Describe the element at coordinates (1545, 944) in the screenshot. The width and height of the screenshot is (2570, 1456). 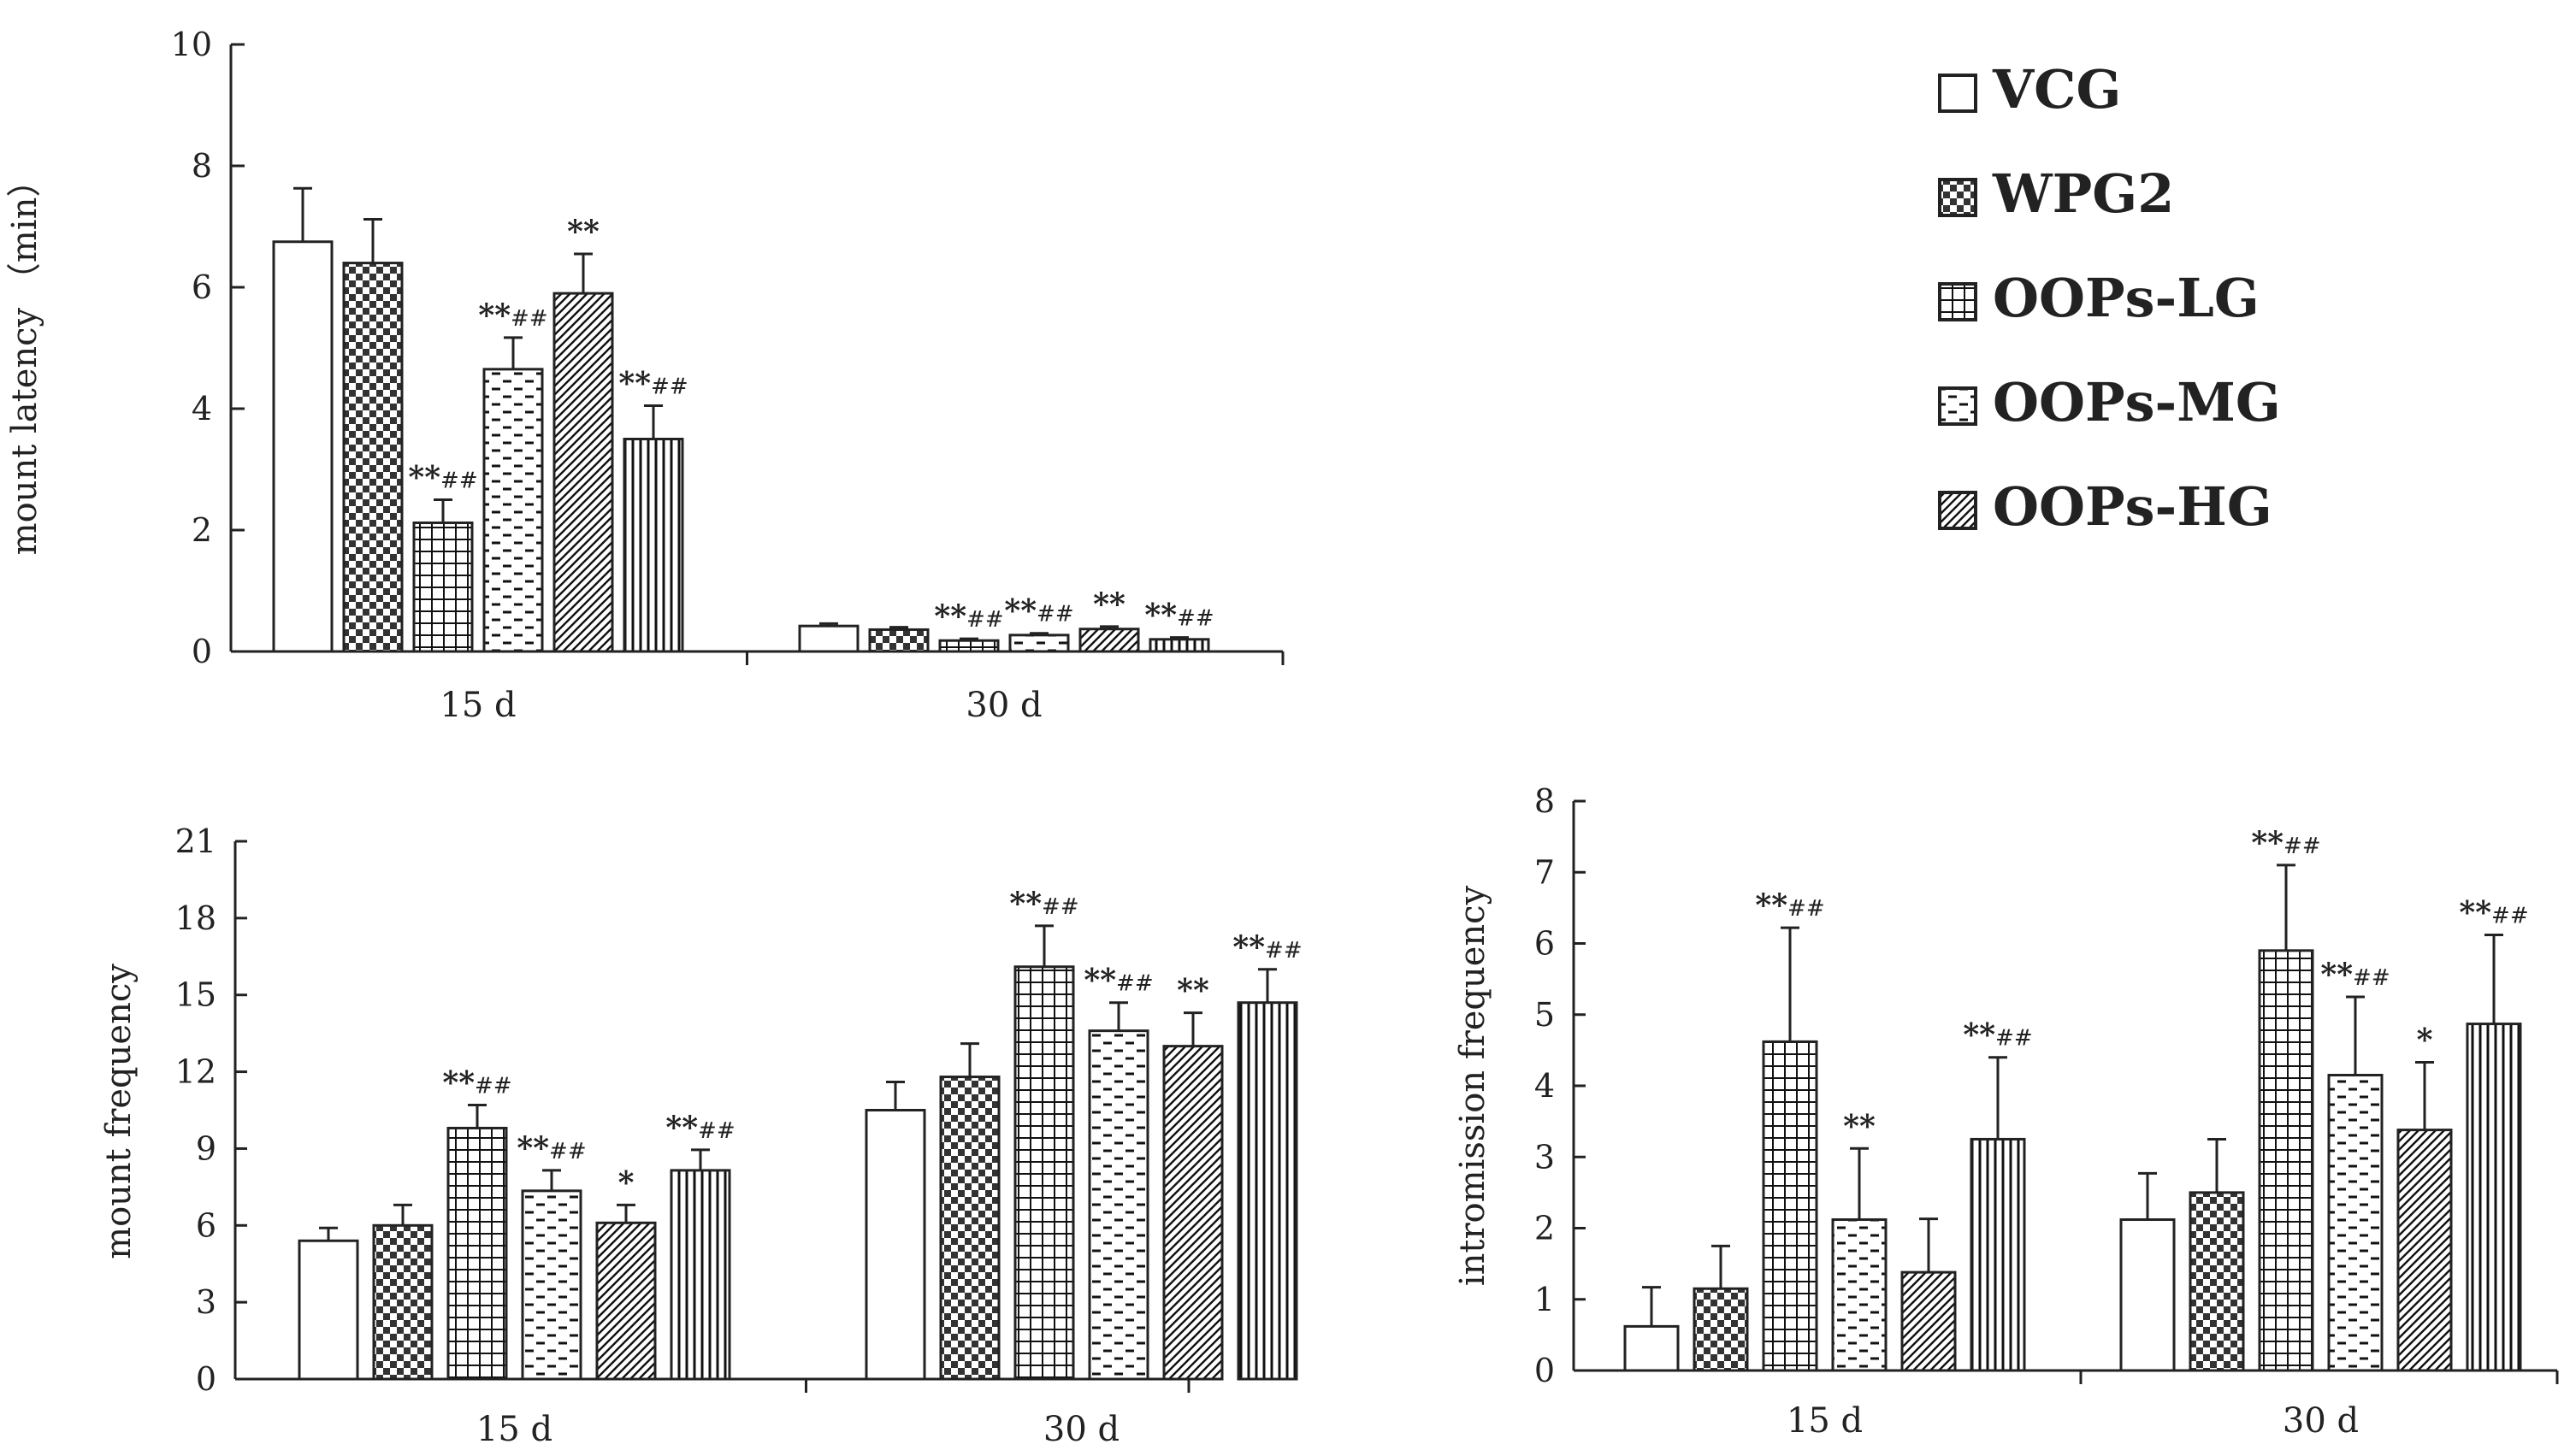
I see `intromission-frequency-y-tick-label: 6` at that location.